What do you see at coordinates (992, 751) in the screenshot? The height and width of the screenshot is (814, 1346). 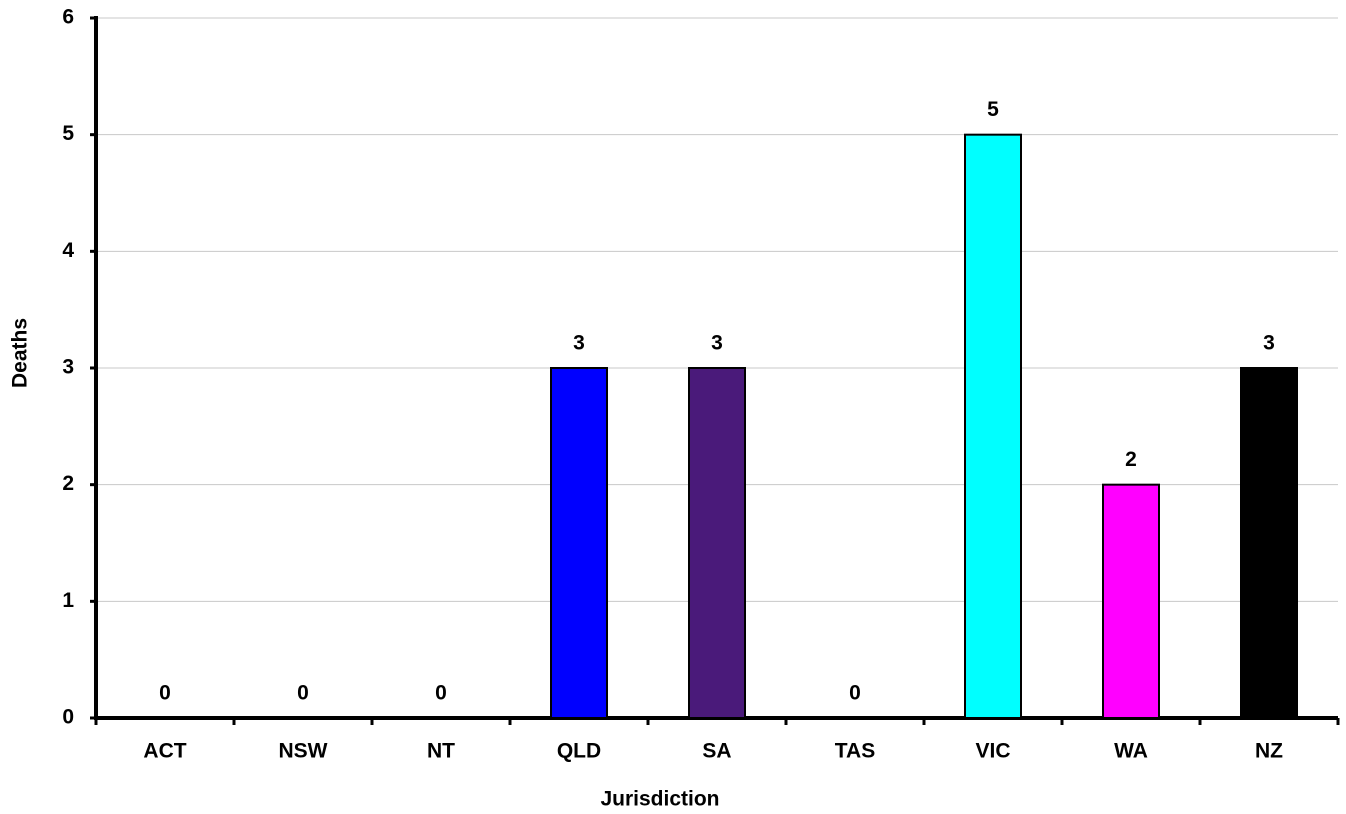 I see `x-tick-label: VIC` at bounding box center [992, 751].